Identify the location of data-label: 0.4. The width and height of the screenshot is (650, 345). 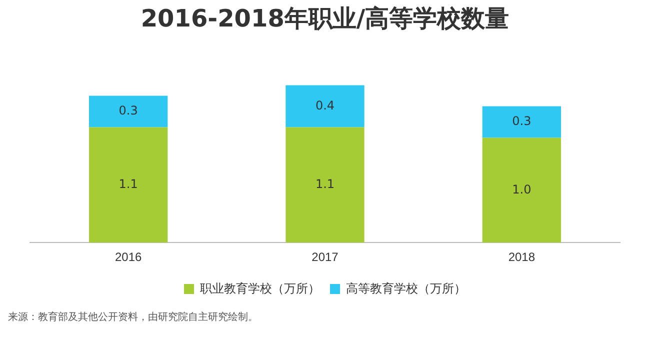
(325, 105).